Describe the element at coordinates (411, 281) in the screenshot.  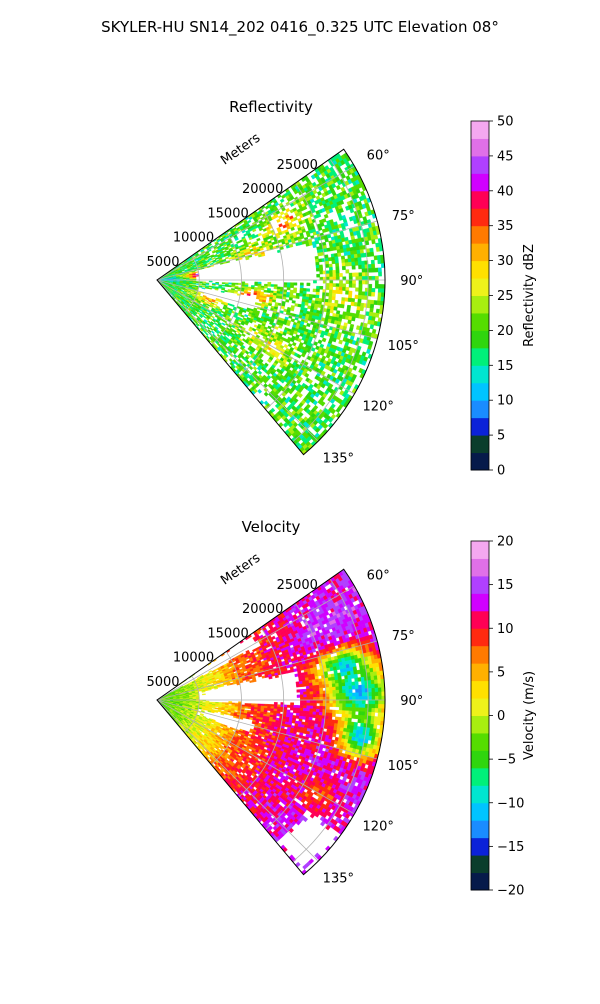
I see `azimuth-tick-label: 90°` at that location.